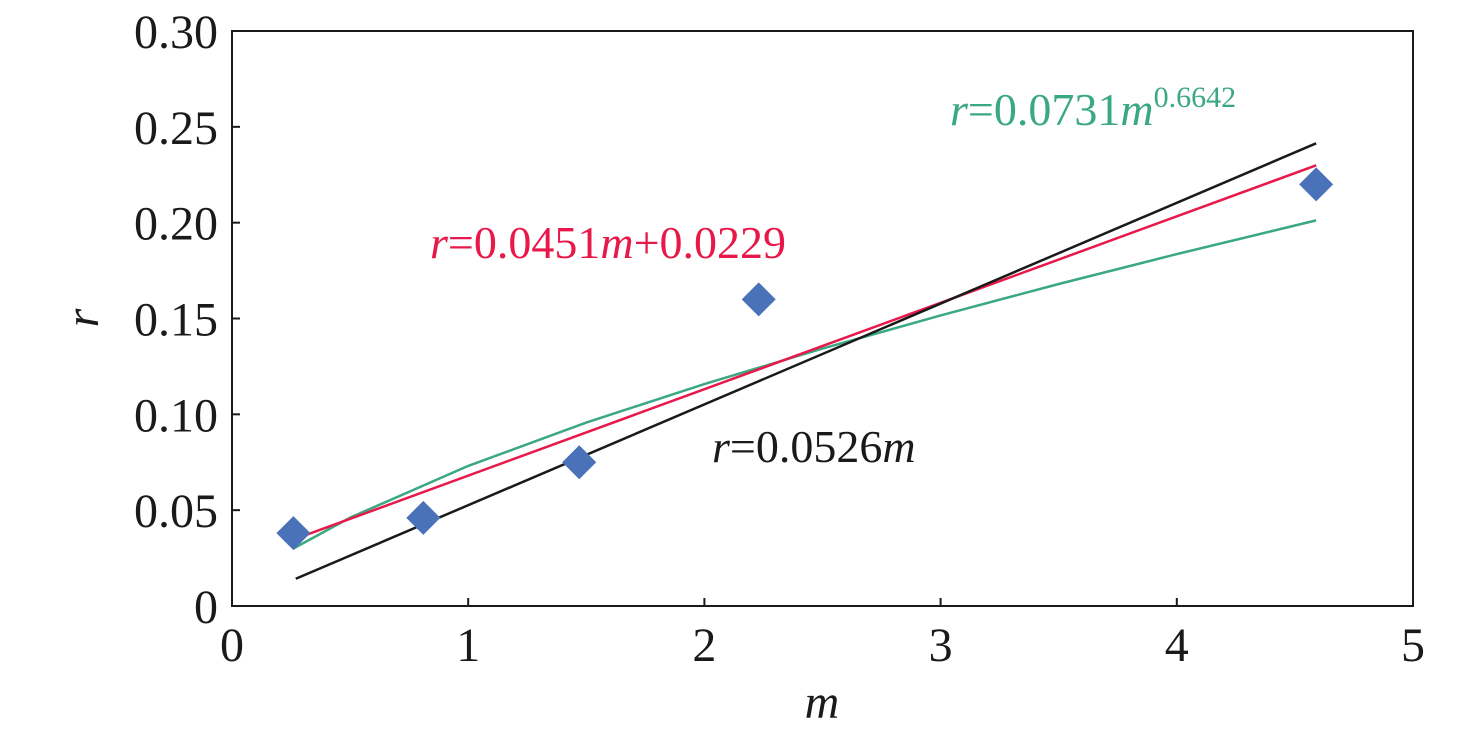  Describe the element at coordinates (1413, 645) in the screenshot. I see `x-tick-label: 5` at that location.